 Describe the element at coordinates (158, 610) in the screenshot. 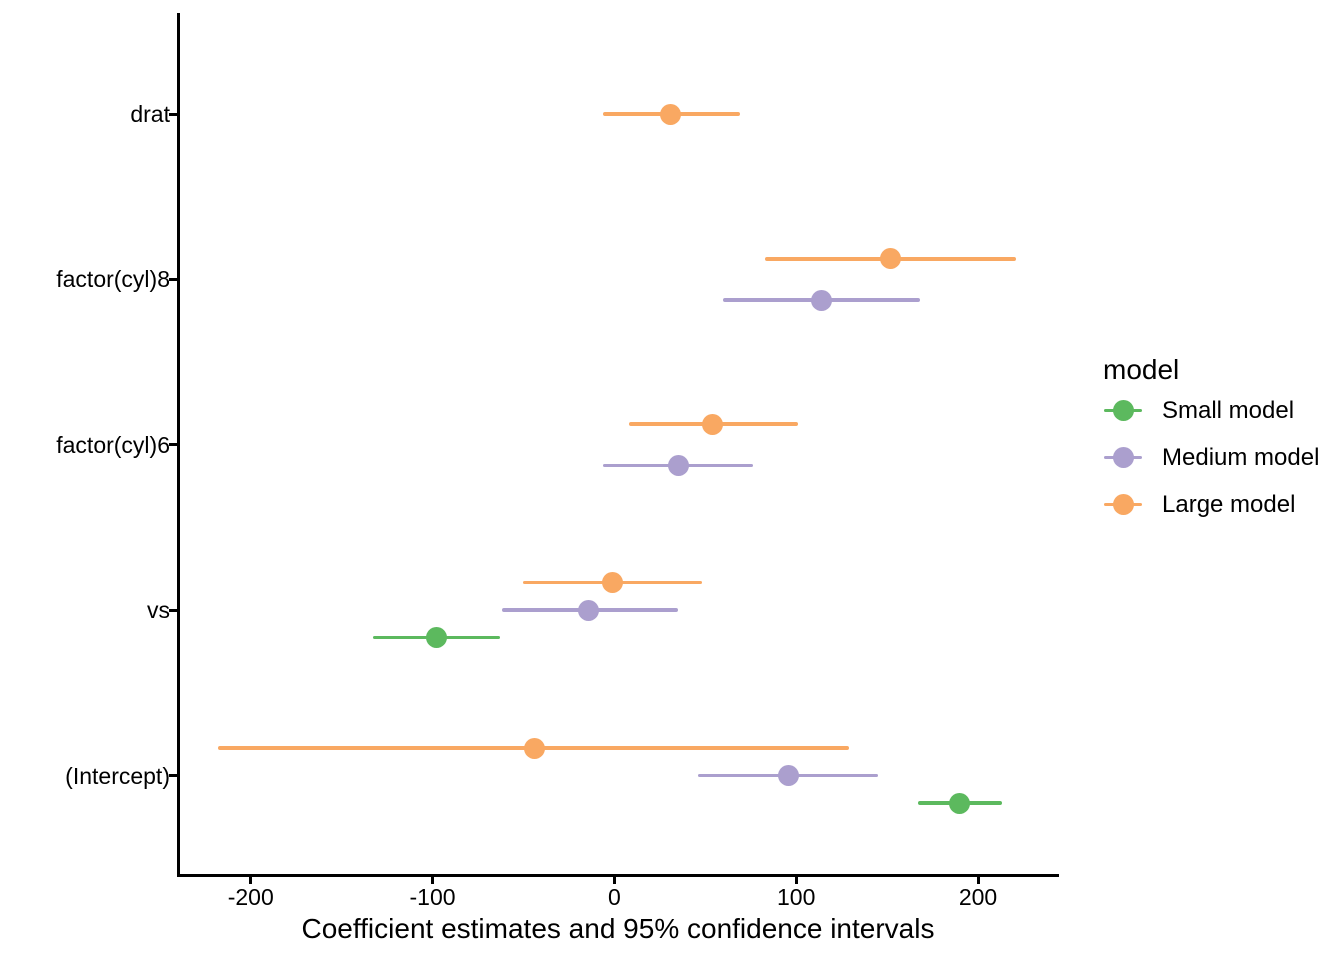

I see `y-axis-label-vs: vs` at that location.